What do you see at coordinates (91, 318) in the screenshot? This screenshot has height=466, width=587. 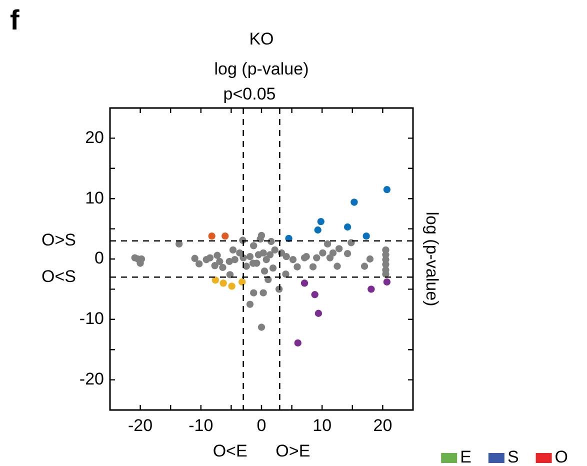 I see `y-tick-label: -10` at bounding box center [91, 318].